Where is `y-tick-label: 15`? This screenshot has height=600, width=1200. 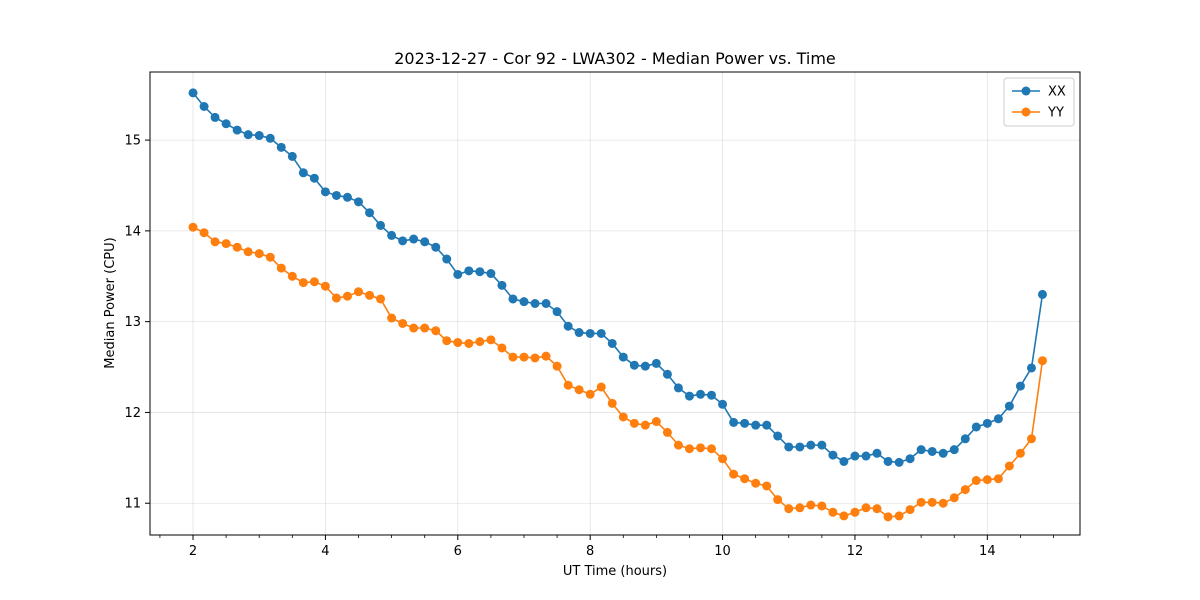 y-tick-label: 15 is located at coordinates (132, 141).